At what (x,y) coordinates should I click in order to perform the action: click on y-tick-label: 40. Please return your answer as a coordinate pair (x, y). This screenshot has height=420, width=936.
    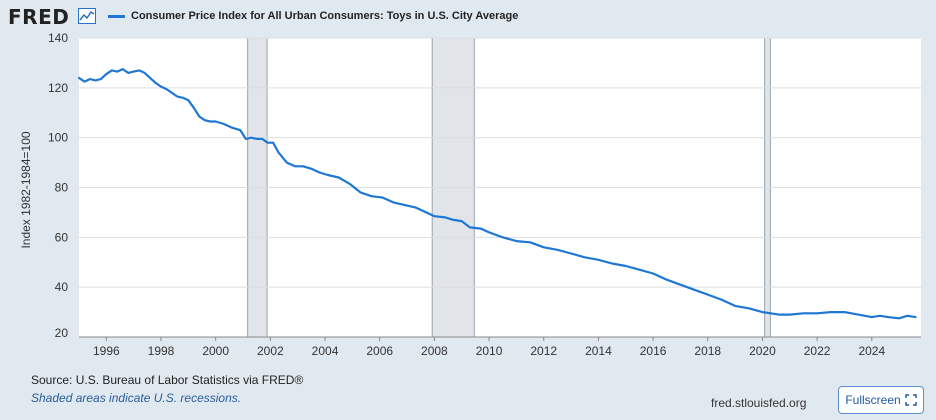
    Looking at the image, I should click on (62, 287).